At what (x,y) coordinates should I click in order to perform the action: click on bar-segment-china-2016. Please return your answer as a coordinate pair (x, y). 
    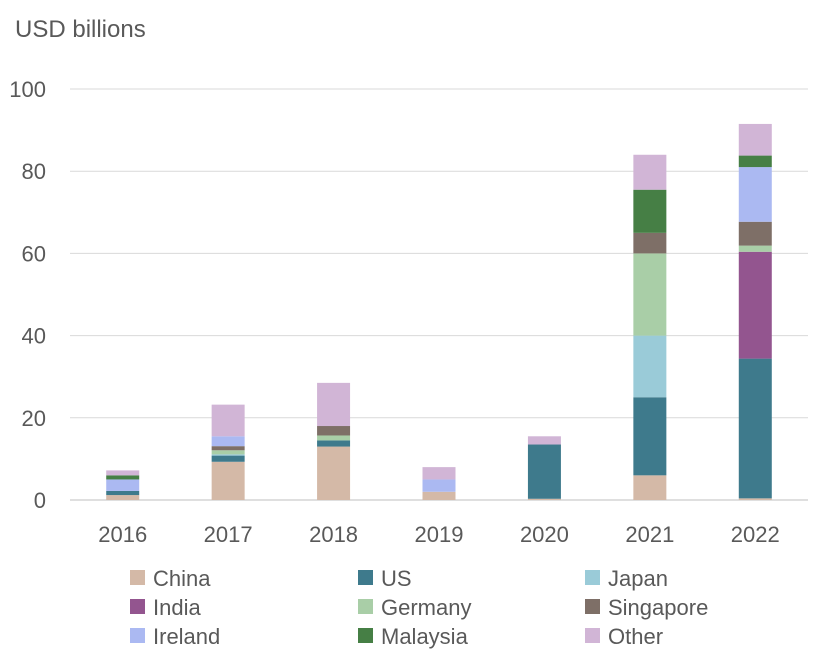
    Looking at the image, I should click on (123, 497).